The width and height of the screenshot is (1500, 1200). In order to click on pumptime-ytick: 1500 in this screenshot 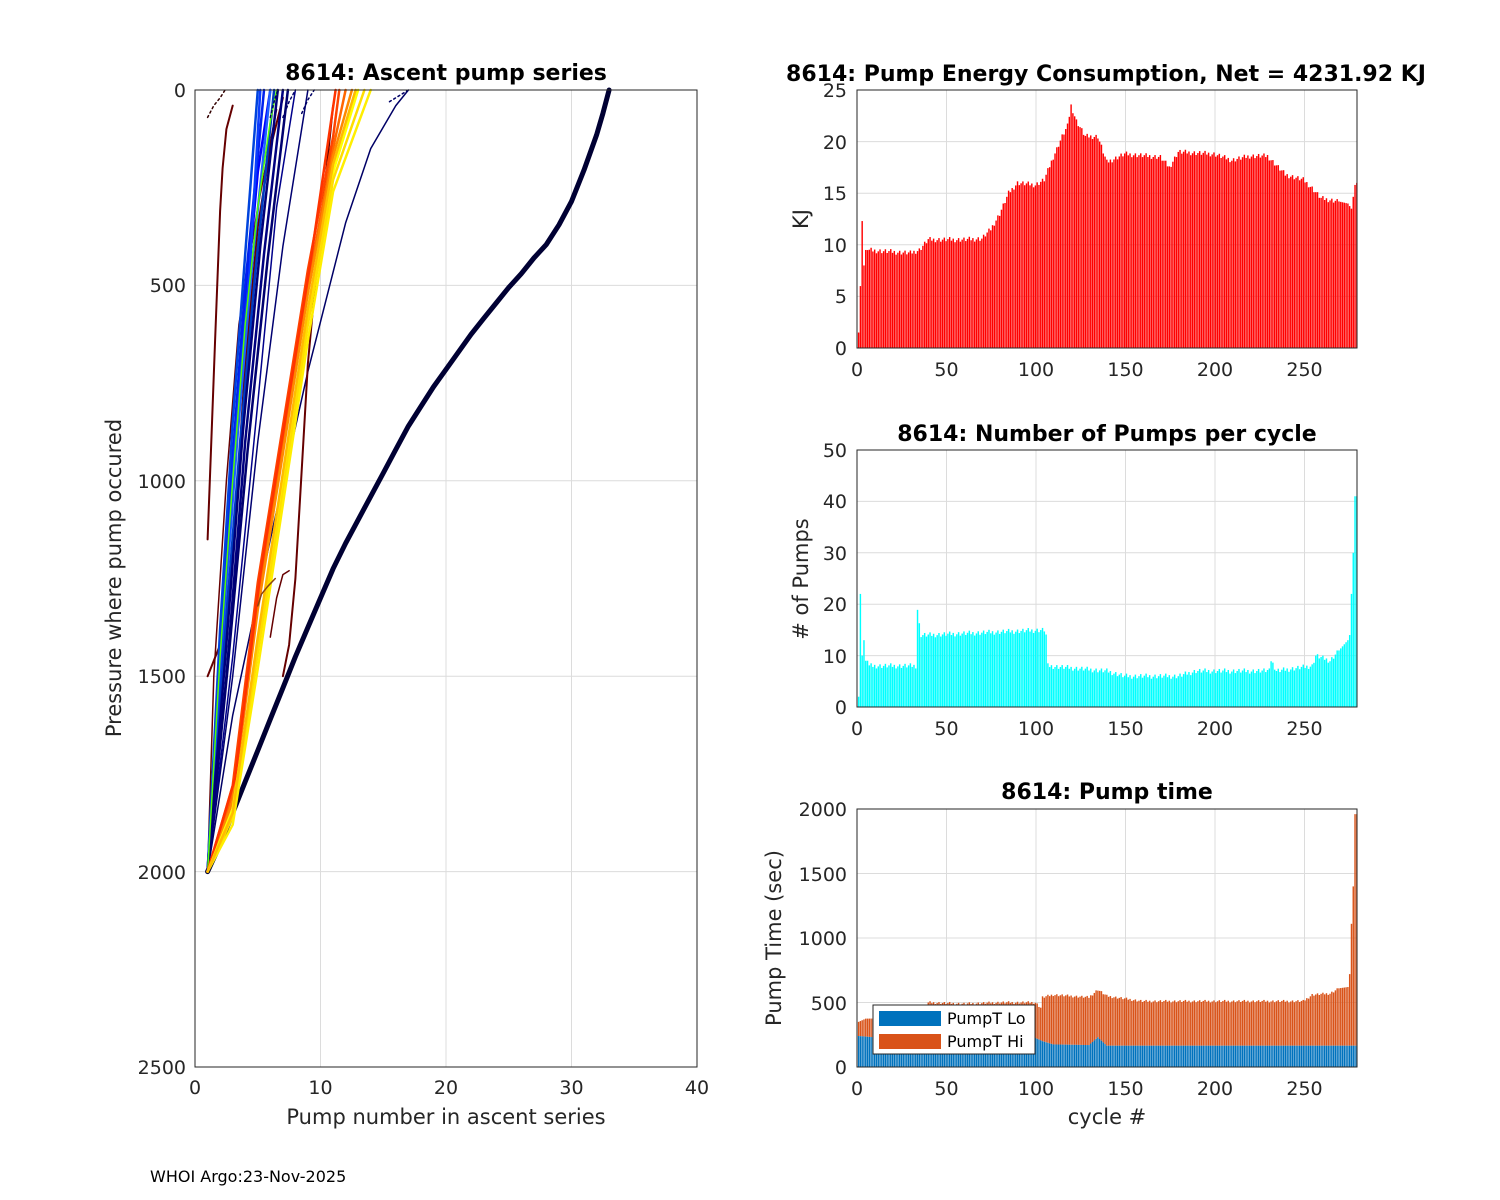, I will do `click(823, 875)`.